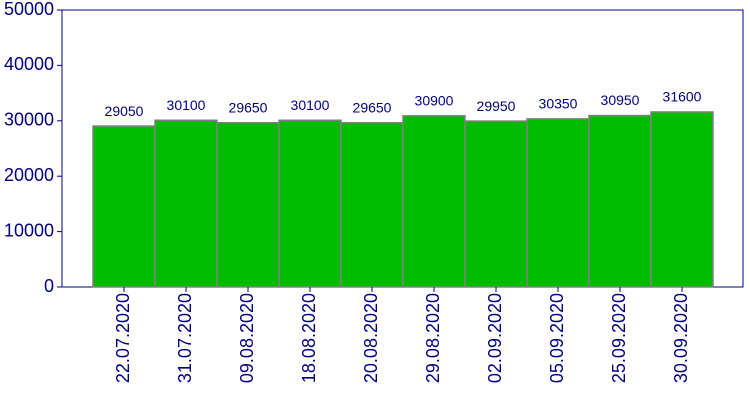  What do you see at coordinates (620, 100) in the screenshot?
I see `value-label: 30950` at bounding box center [620, 100].